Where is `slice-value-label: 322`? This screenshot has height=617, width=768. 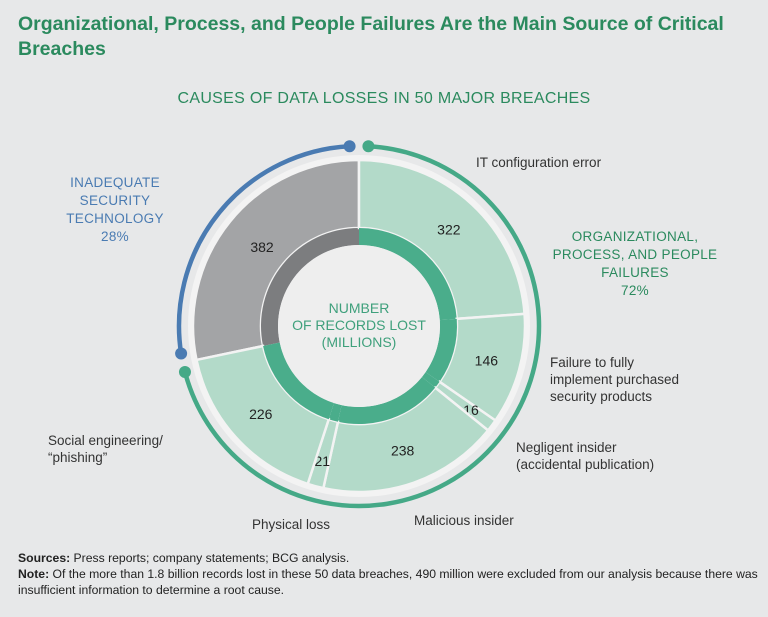
slice-value-label: 322 is located at coordinates (449, 229).